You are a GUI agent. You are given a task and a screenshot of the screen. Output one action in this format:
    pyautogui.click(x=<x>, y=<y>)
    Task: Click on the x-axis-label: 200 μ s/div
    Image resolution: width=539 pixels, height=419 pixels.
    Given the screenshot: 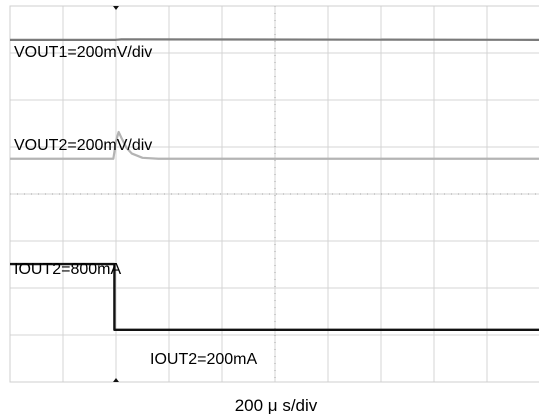 What is the action you would take?
    pyautogui.click(x=276, y=405)
    